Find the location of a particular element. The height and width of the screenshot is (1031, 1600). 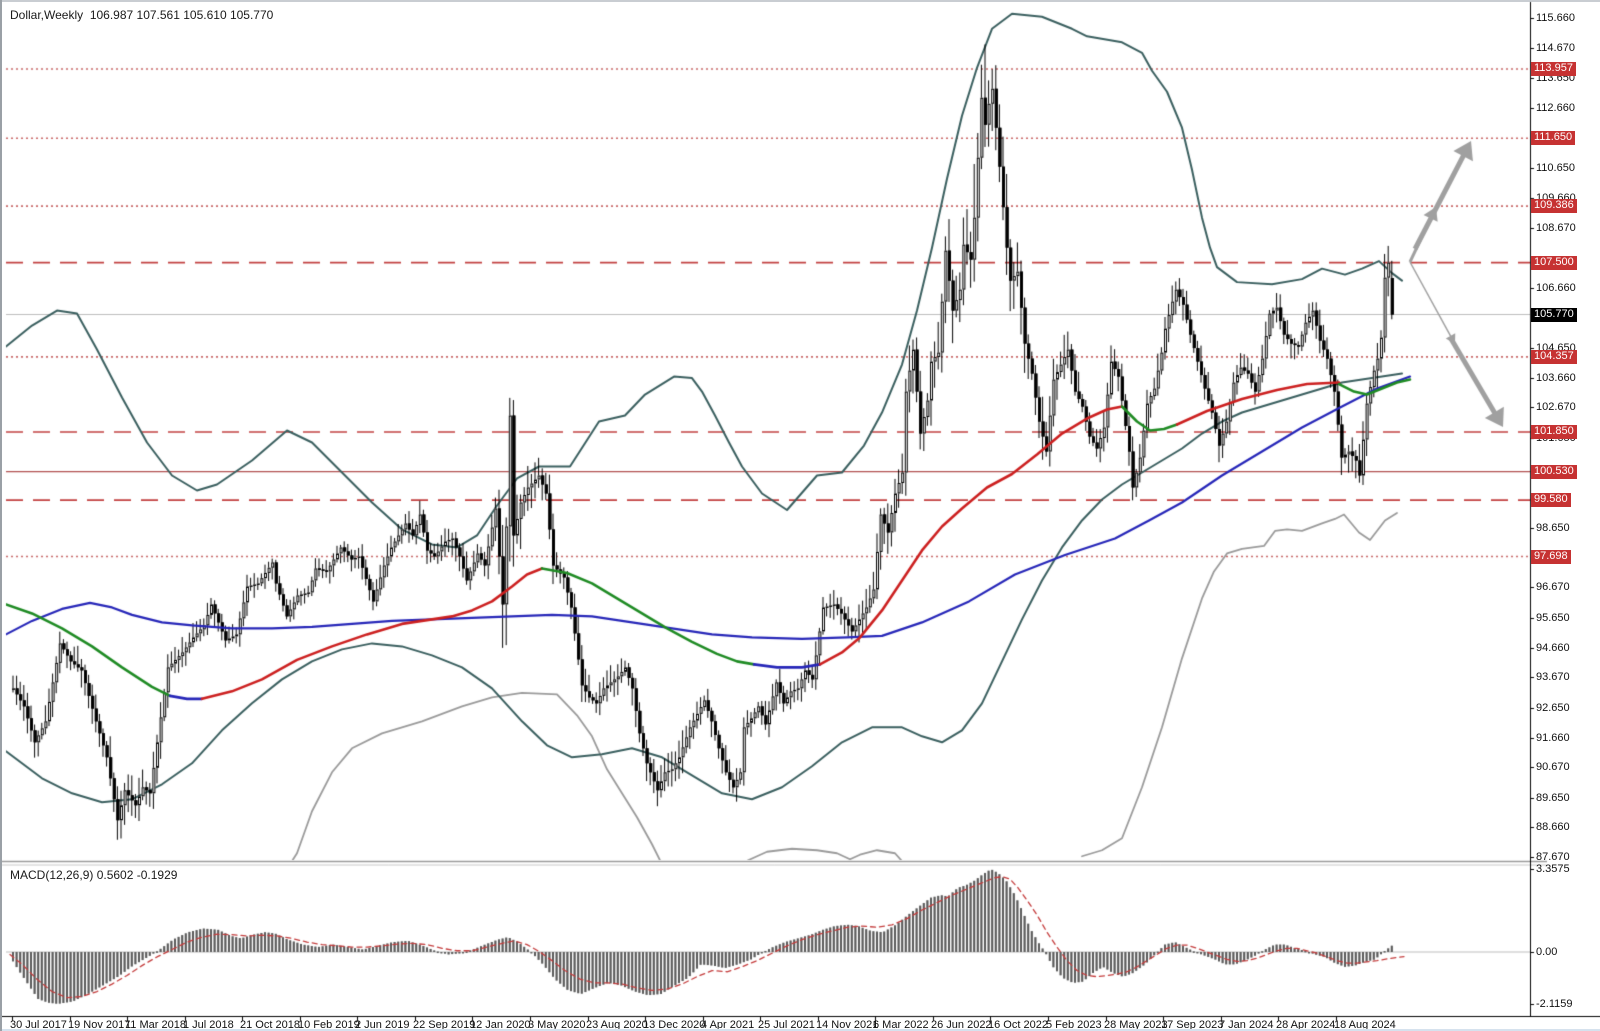

time-axis-label: 6 Mar 2022 is located at coordinates (901, 1025).